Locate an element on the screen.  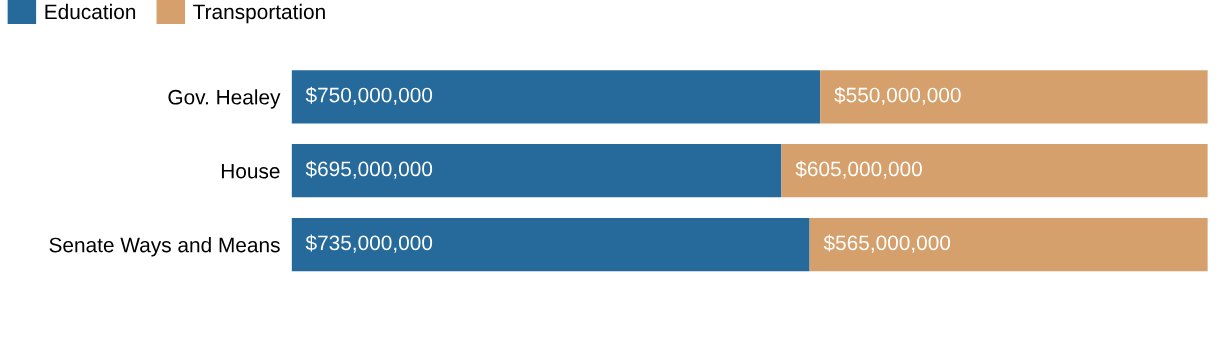
data-label: $550,000,000 is located at coordinates (897, 95).